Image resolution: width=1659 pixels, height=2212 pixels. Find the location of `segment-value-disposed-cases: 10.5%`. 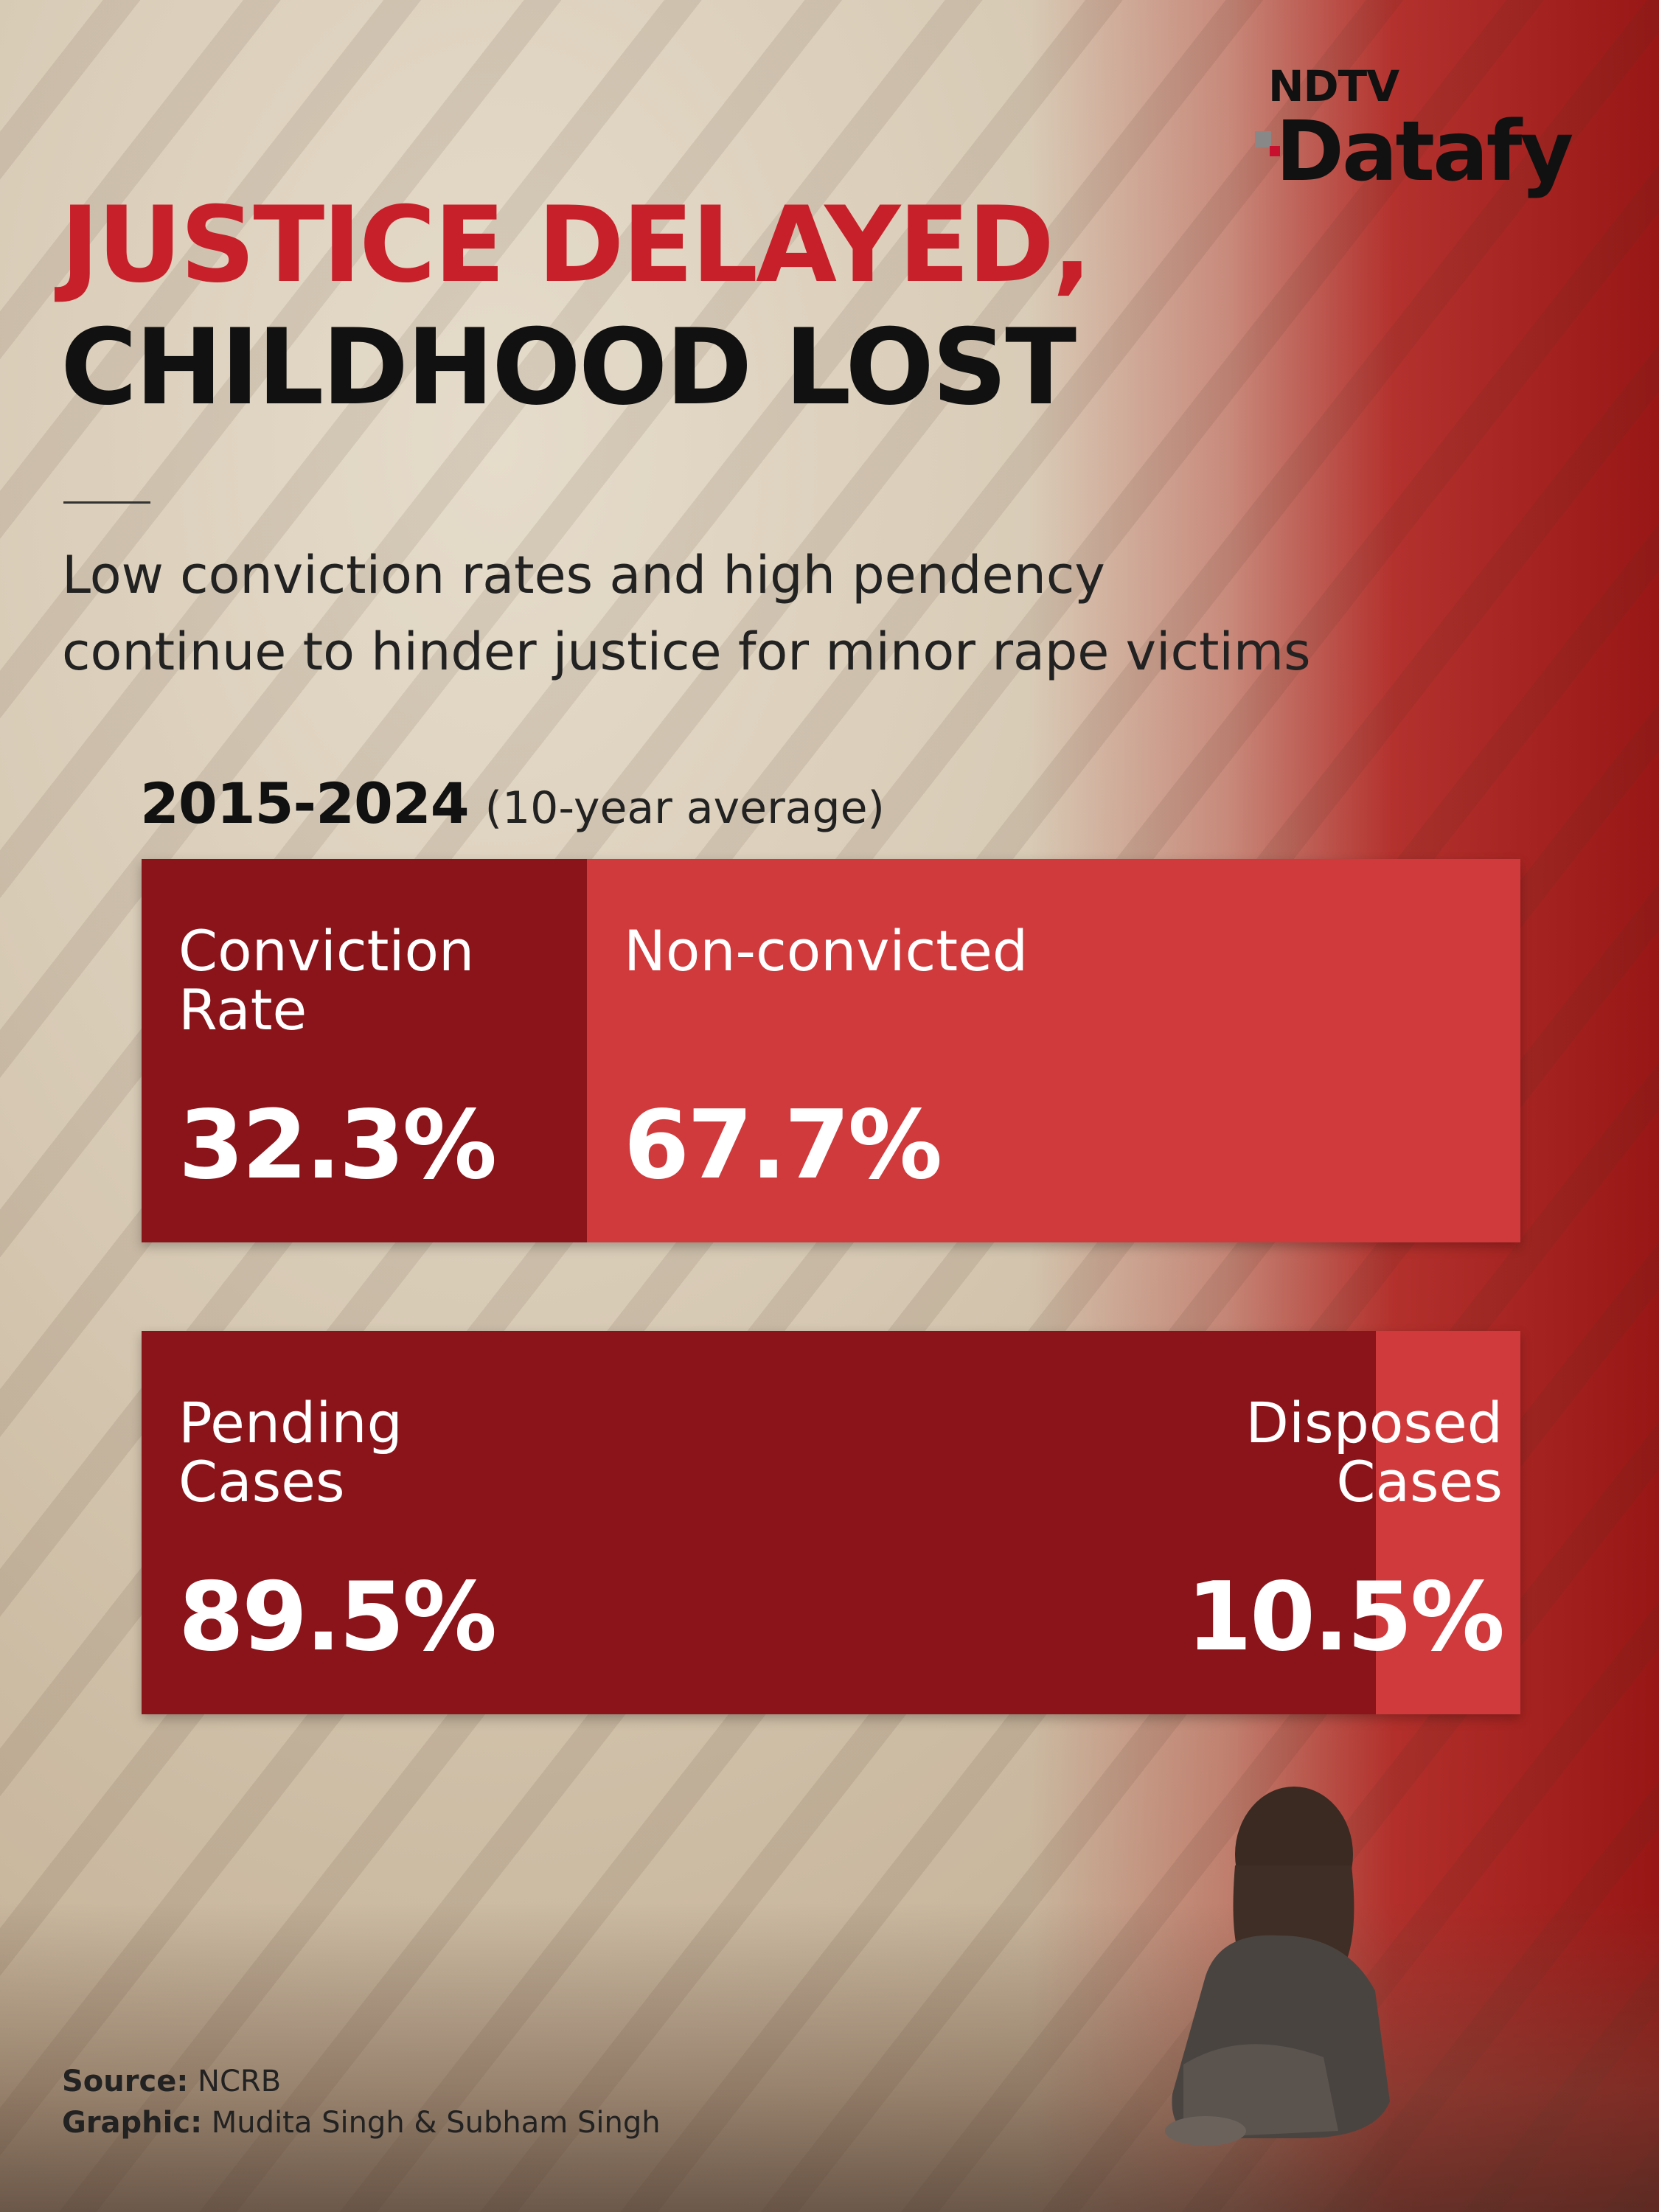

segment-value-disposed-cases: 10.5% is located at coordinates (1345, 1617).